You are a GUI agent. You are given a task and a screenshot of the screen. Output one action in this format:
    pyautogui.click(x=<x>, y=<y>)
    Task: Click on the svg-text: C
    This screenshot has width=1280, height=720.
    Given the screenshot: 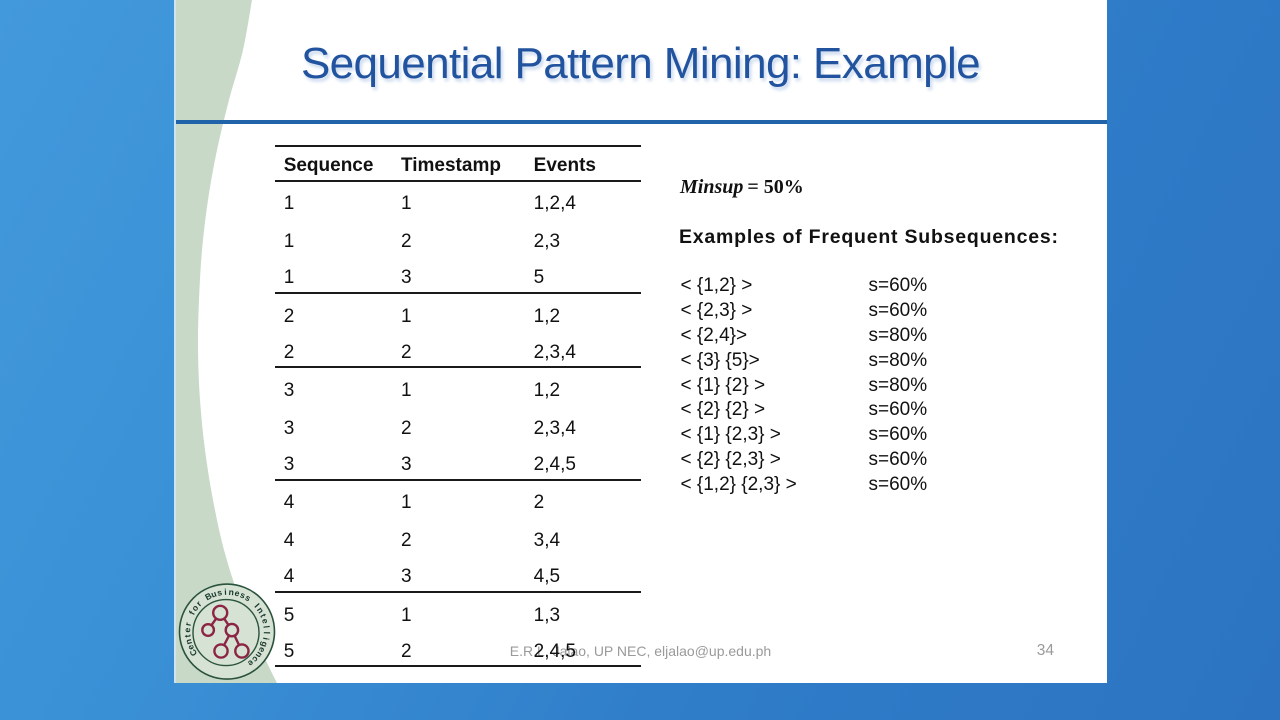 What is the action you would take?
    pyautogui.click(x=193, y=652)
    